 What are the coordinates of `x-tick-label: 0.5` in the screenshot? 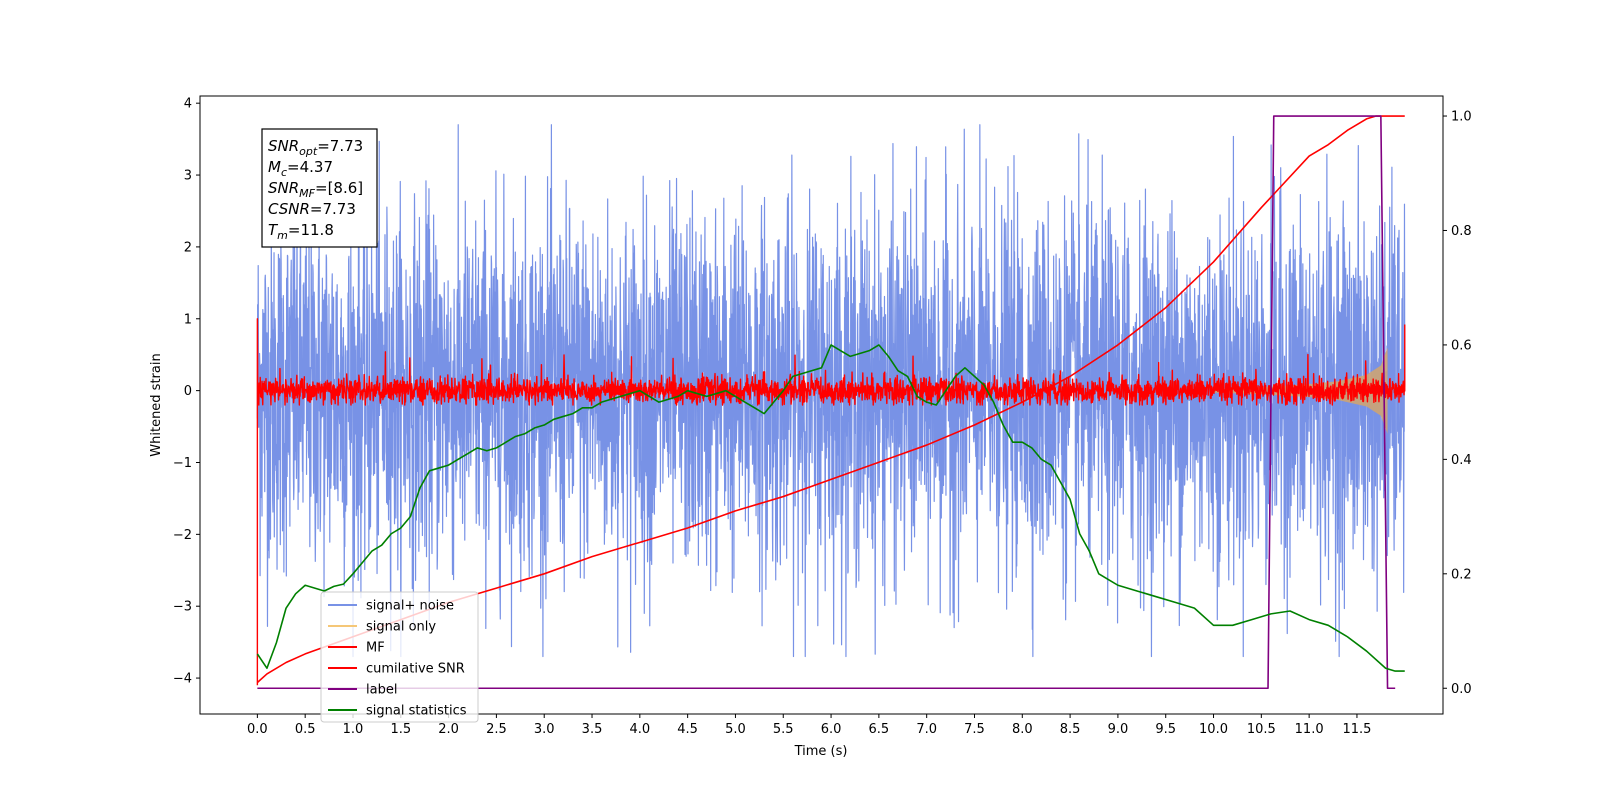 It's located at (305, 729).